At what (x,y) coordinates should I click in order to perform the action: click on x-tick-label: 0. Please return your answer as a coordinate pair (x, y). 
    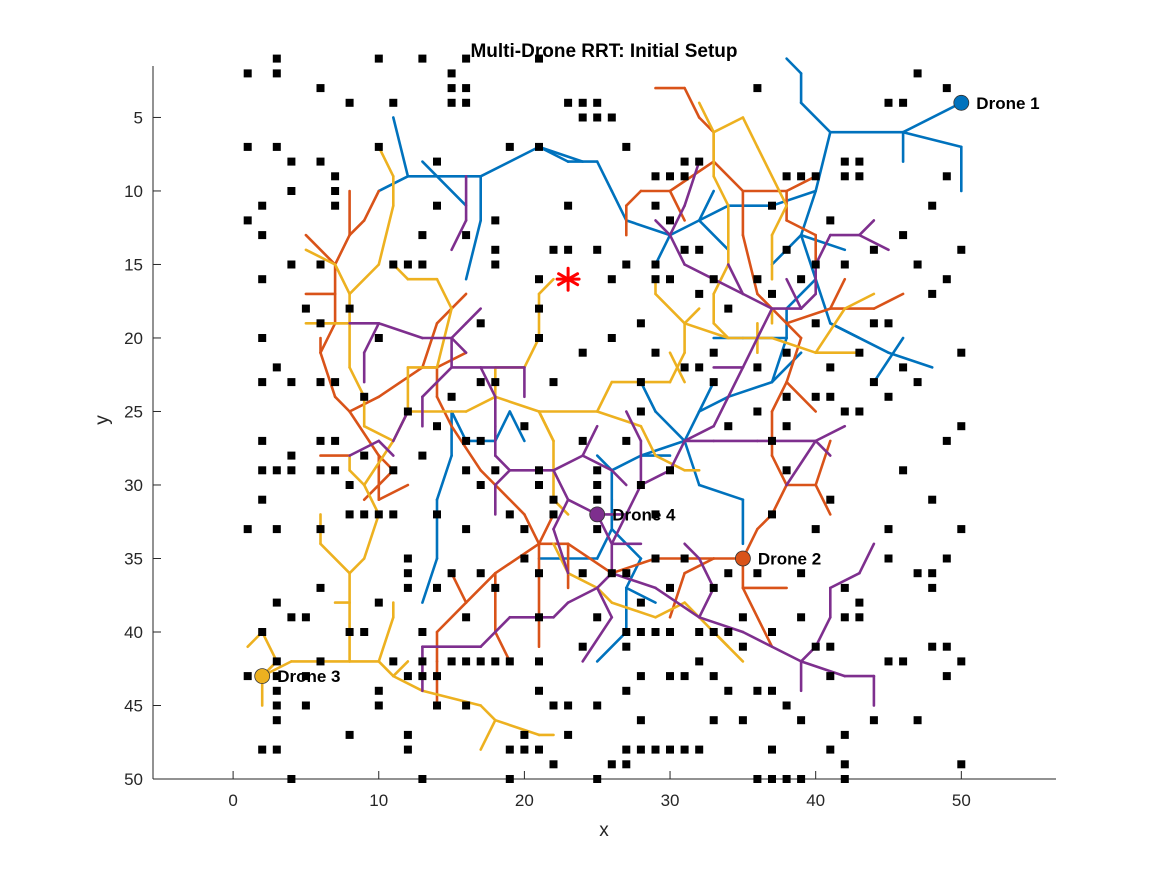
    Looking at the image, I should click on (232, 800).